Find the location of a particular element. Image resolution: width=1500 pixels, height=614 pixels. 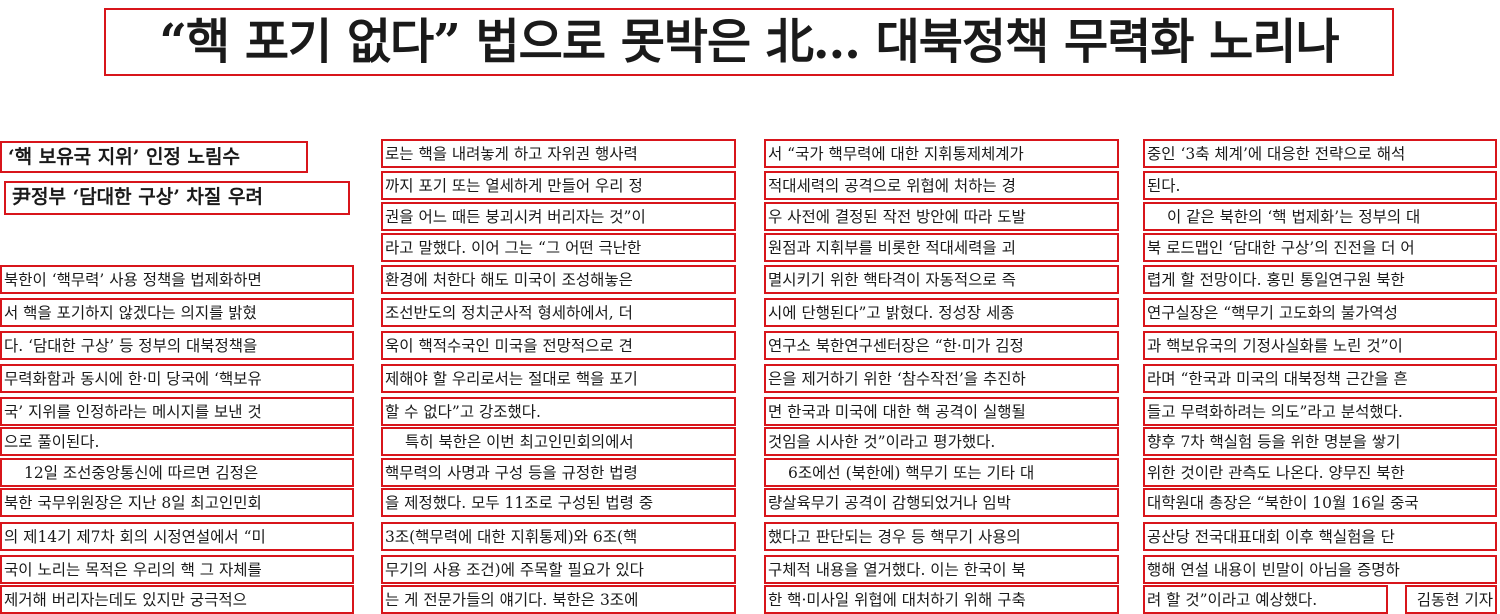

body-line: 제거해 버리자는데도 있지만 궁극적으 is located at coordinates (177, 599).